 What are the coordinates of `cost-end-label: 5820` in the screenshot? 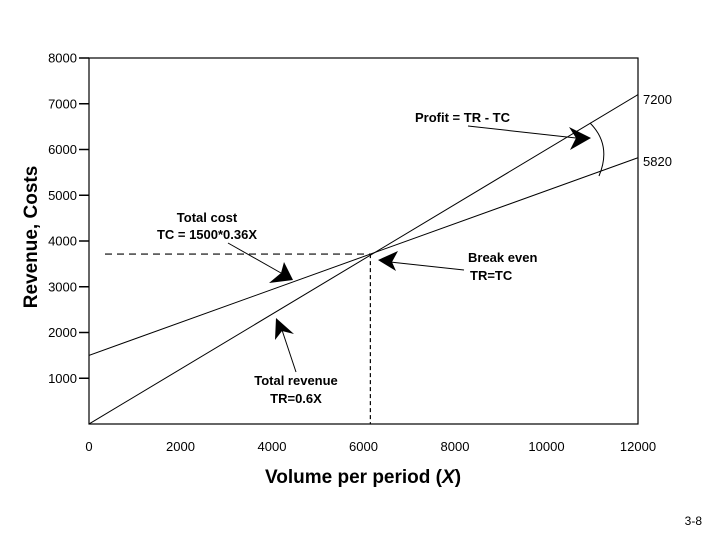 It's located at (657, 161).